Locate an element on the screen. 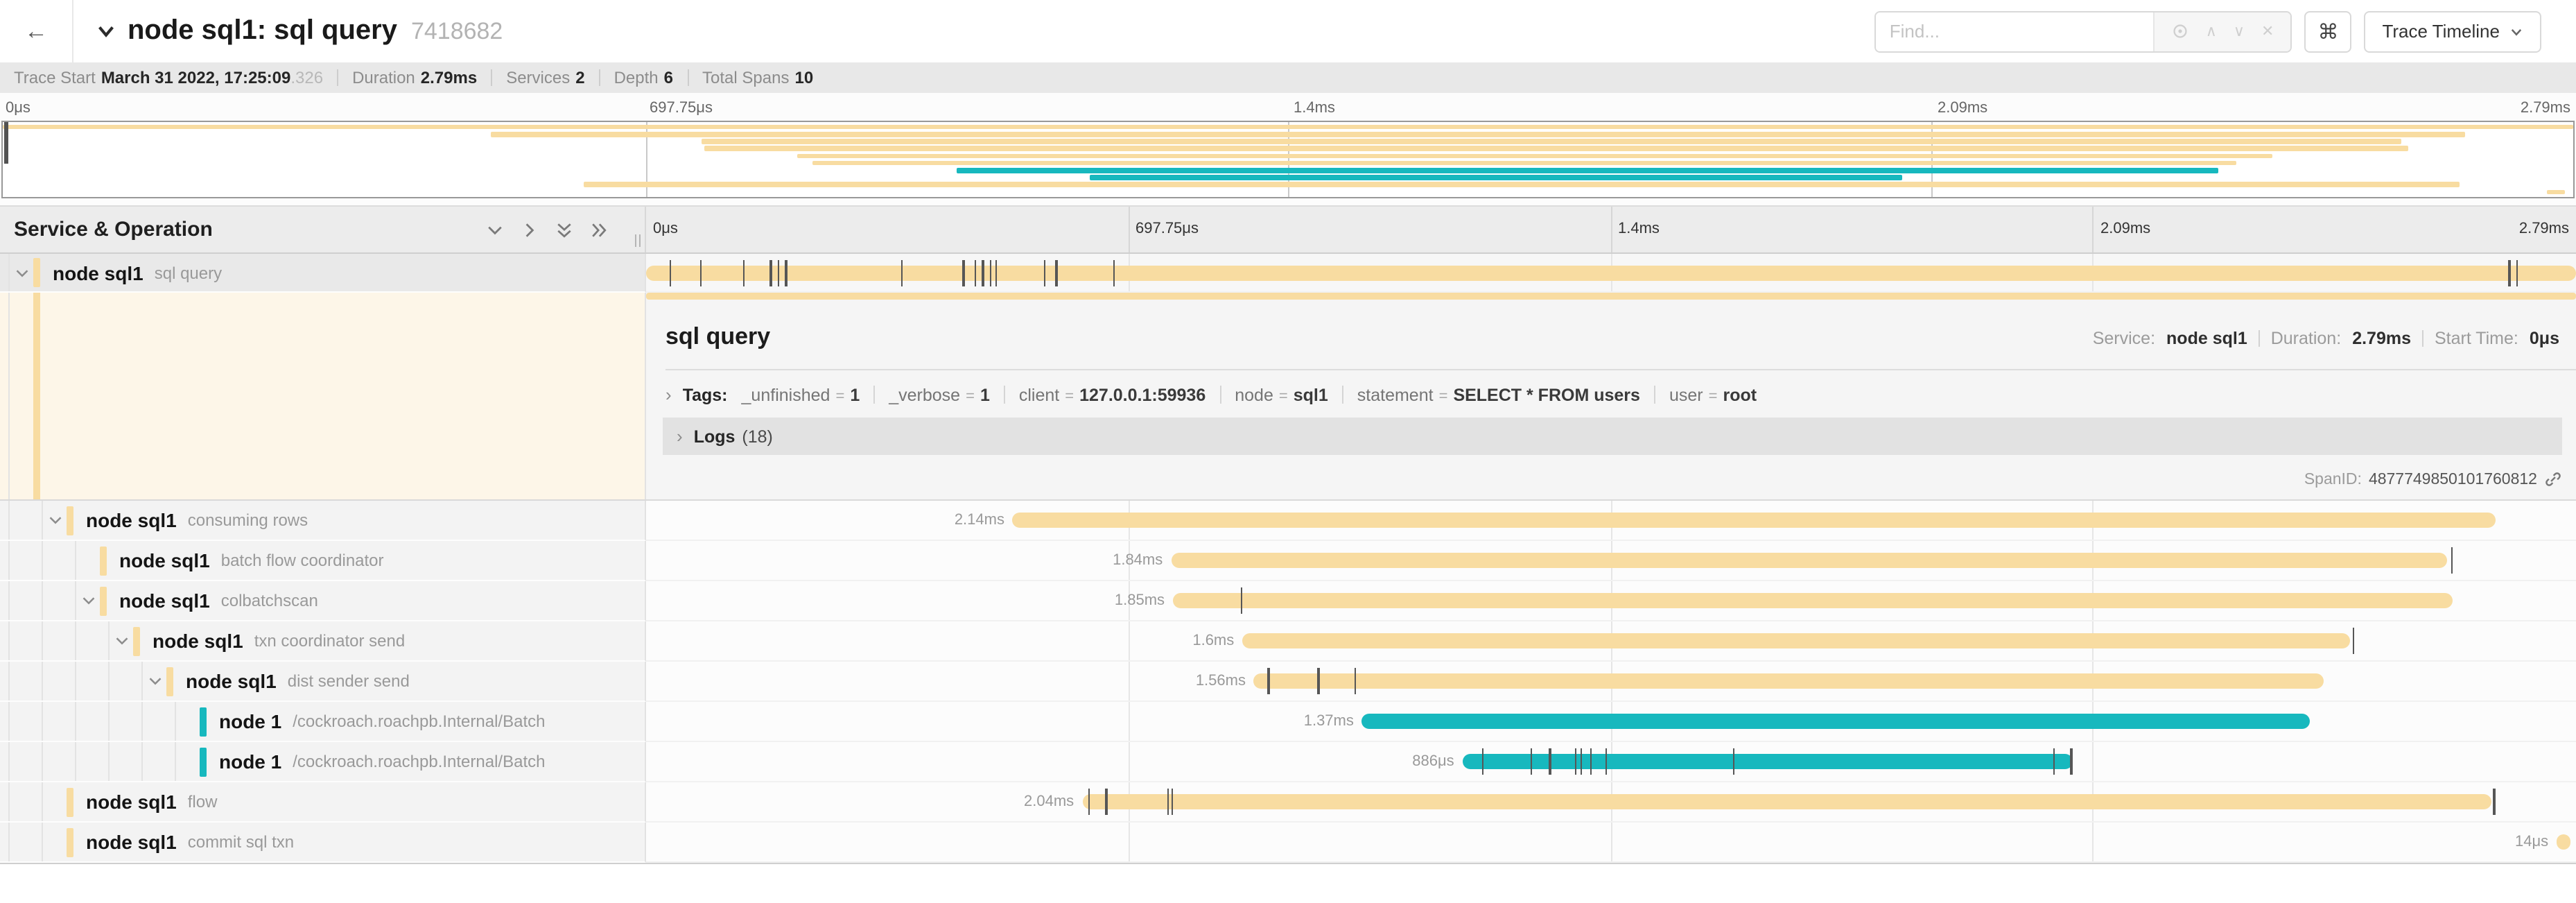 The height and width of the screenshot is (903, 2576). span-tree-cell: node sql1 commit sql txn is located at coordinates (323, 843).